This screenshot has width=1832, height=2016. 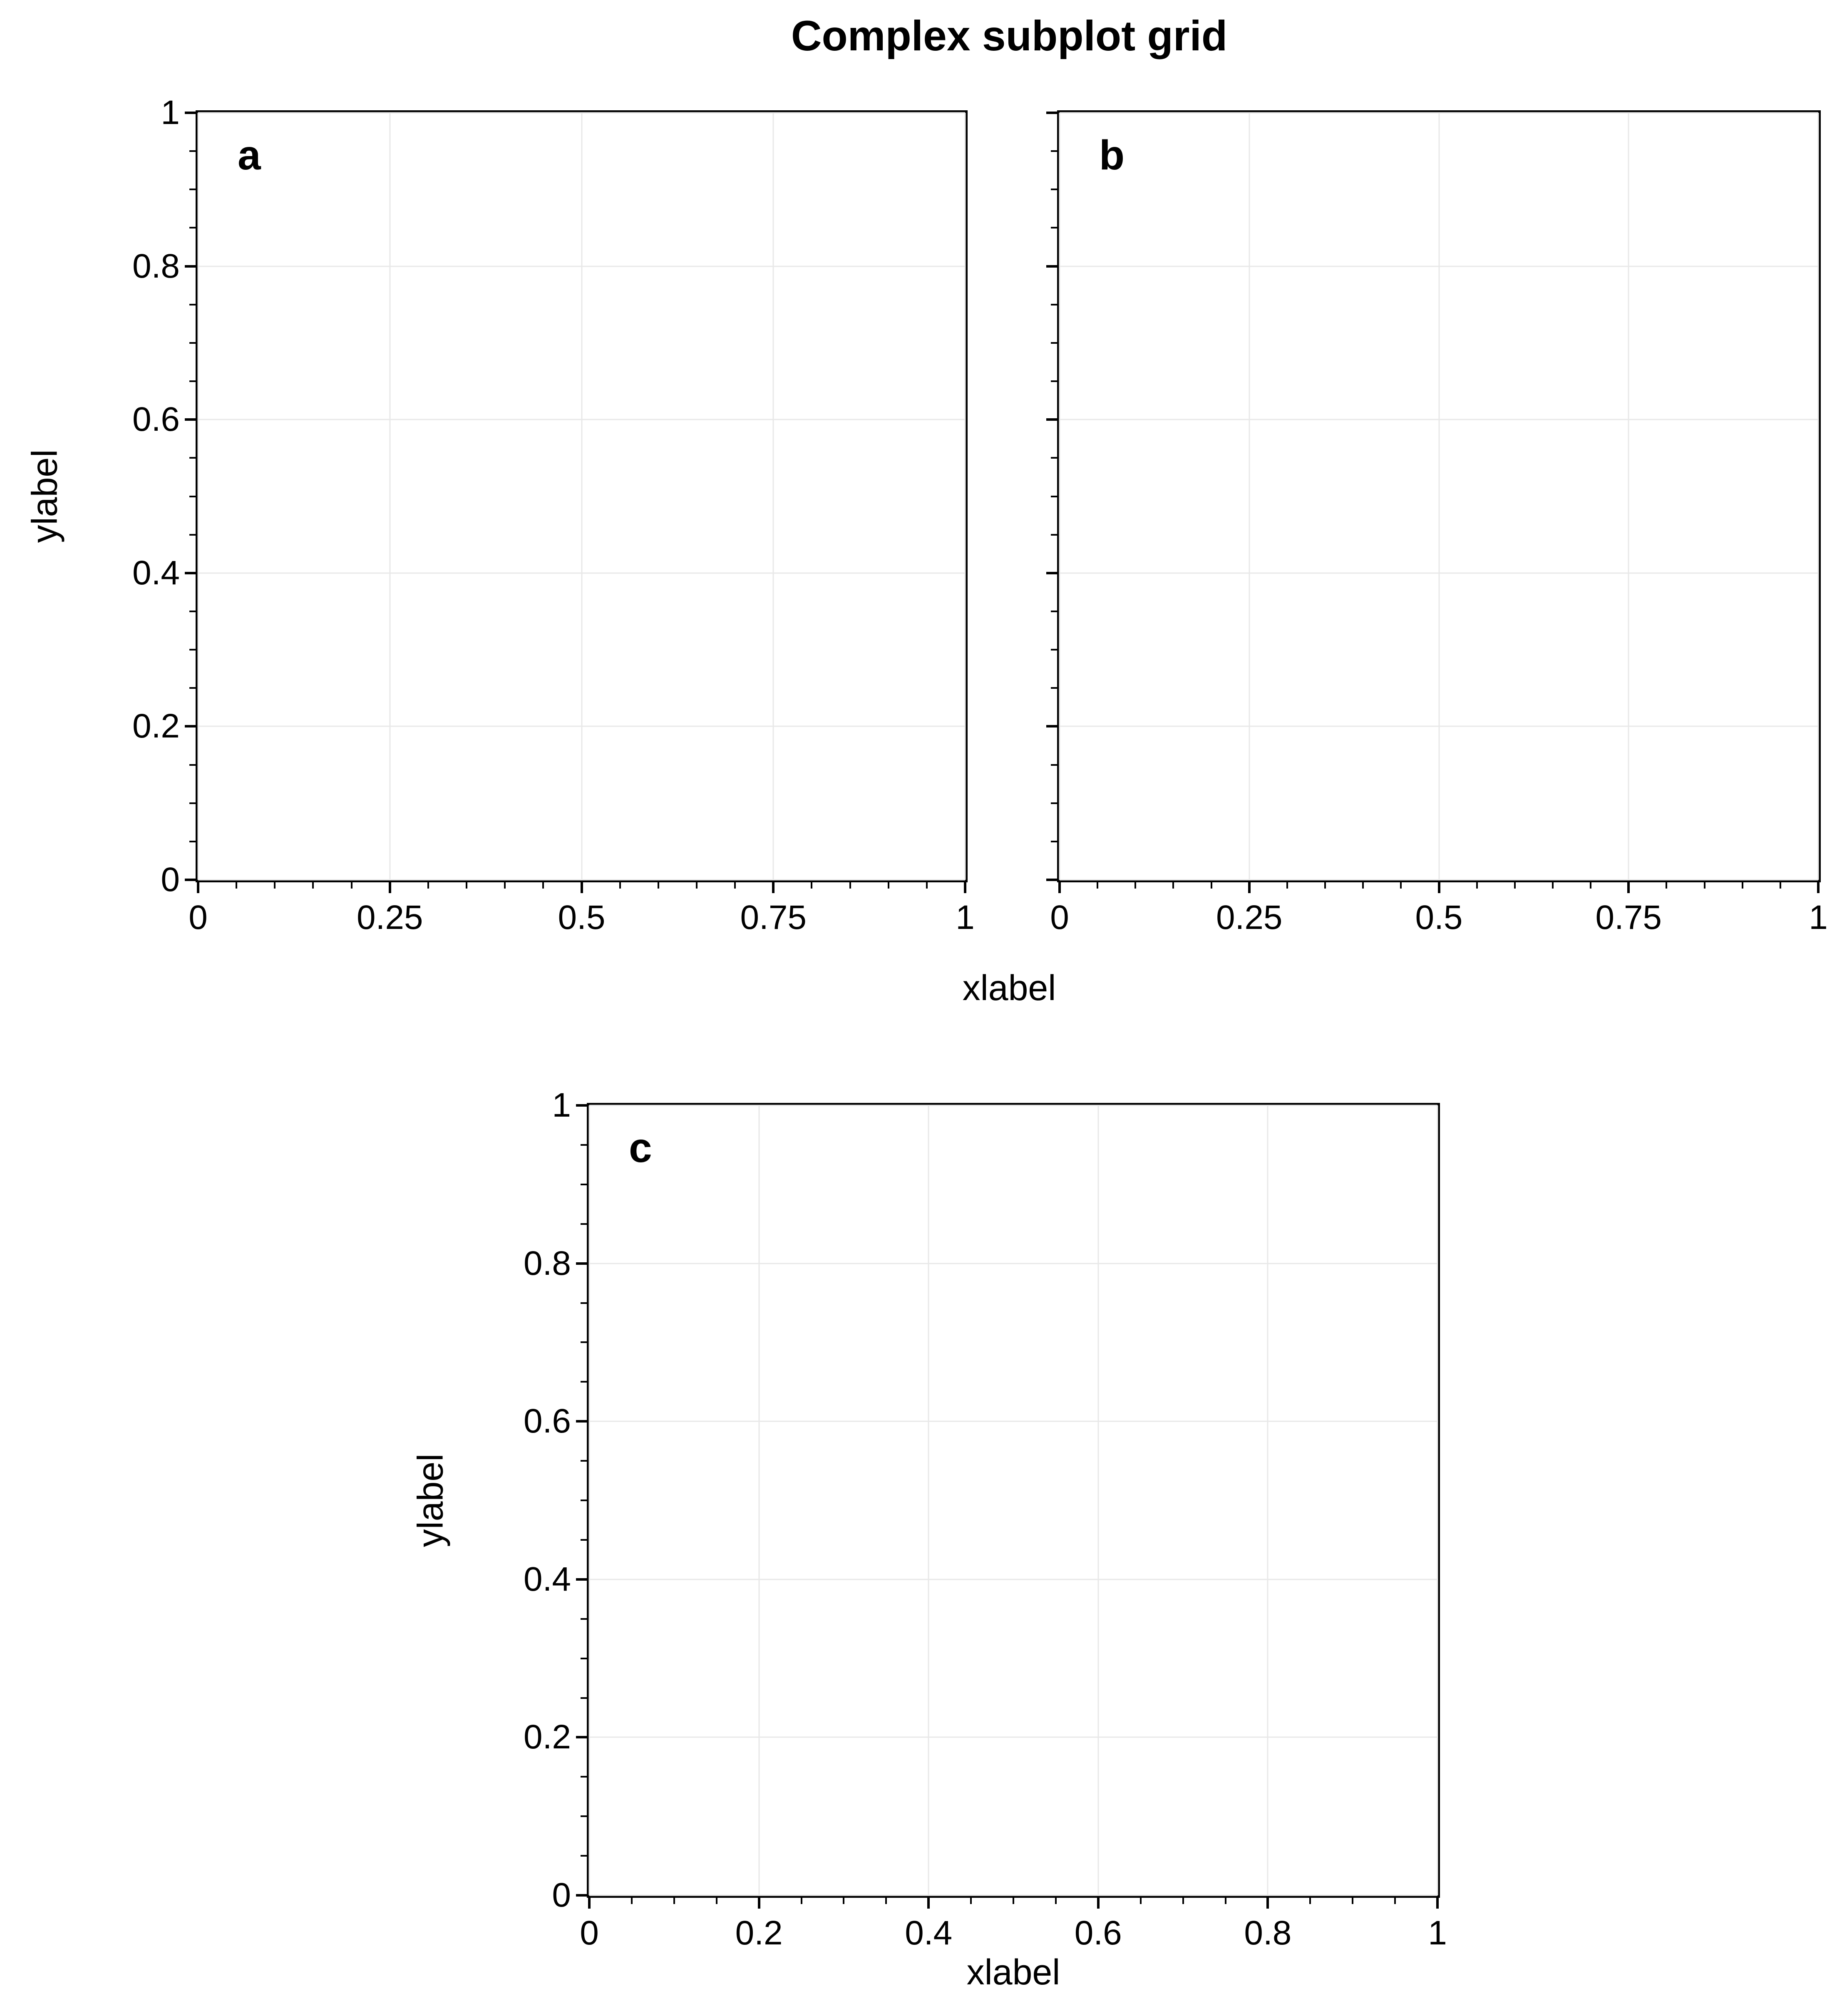 What do you see at coordinates (929, 1933) in the screenshot?
I see `x-tick-label: 0.4` at bounding box center [929, 1933].